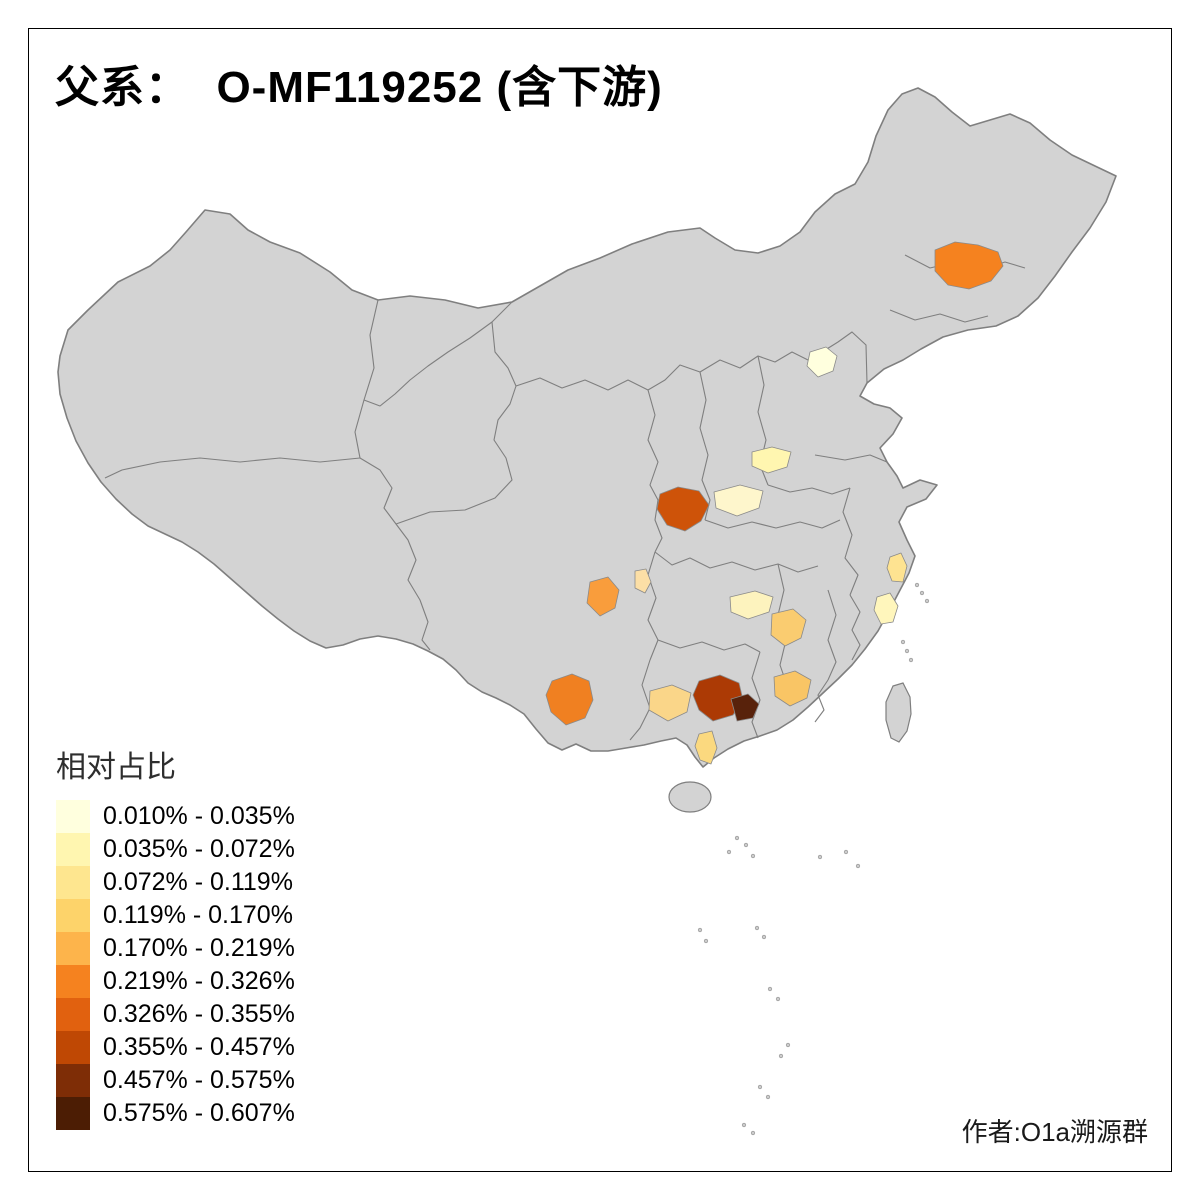 The height and width of the screenshot is (1200, 1200). Describe the element at coordinates (897, 567) in the screenshot. I see `region-zhejiang-coast` at that location.